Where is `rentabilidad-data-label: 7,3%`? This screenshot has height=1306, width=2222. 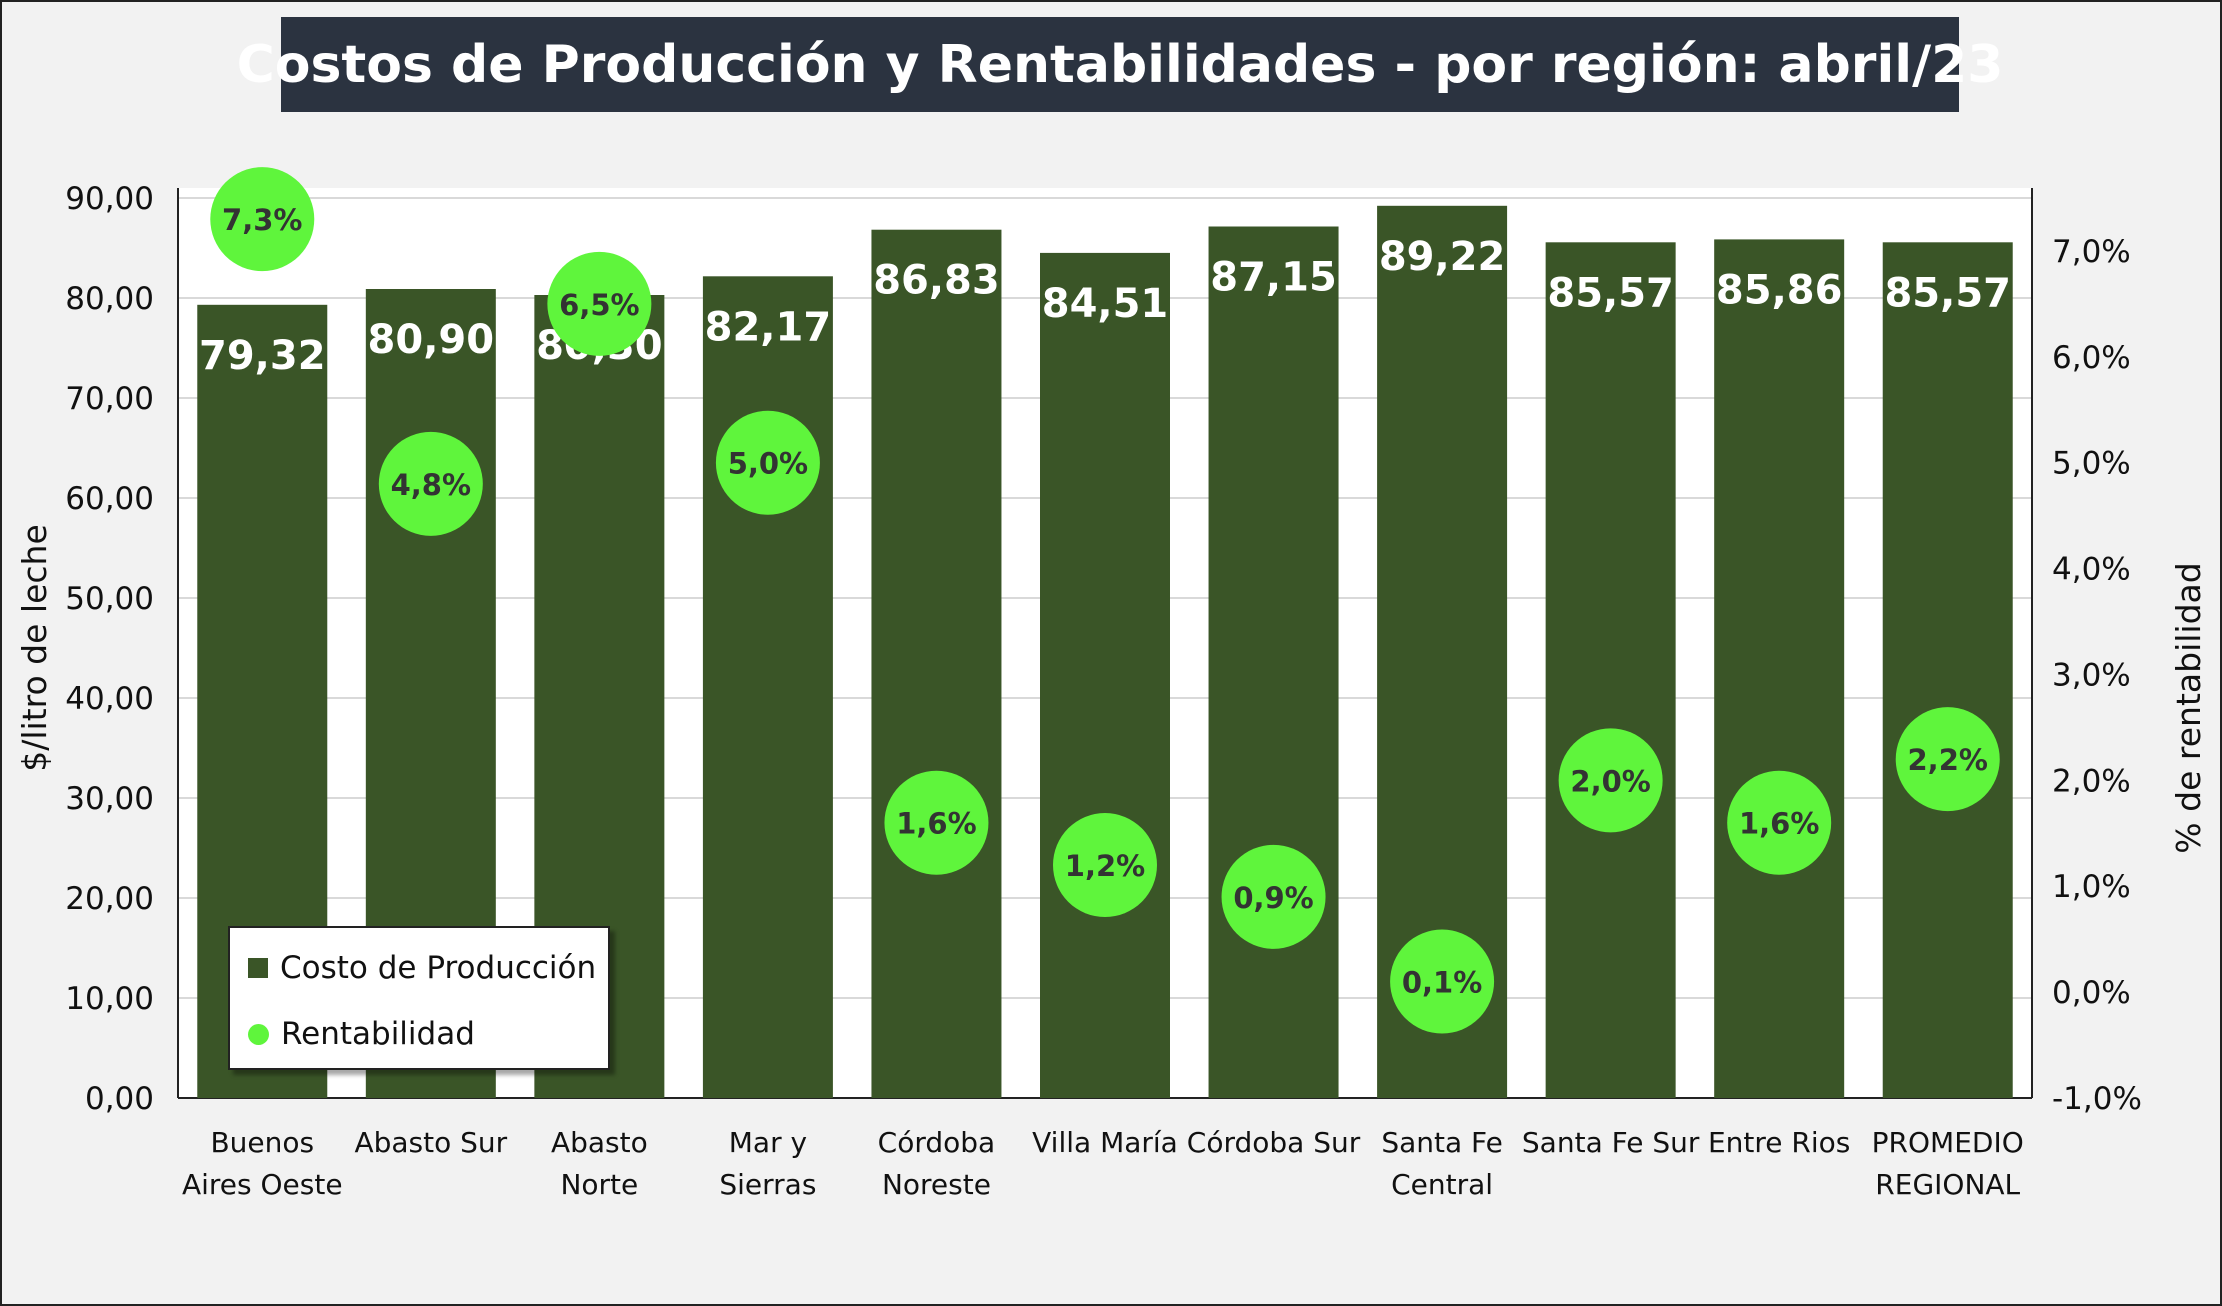 rentabilidad-data-label: 7,3% is located at coordinates (262, 220).